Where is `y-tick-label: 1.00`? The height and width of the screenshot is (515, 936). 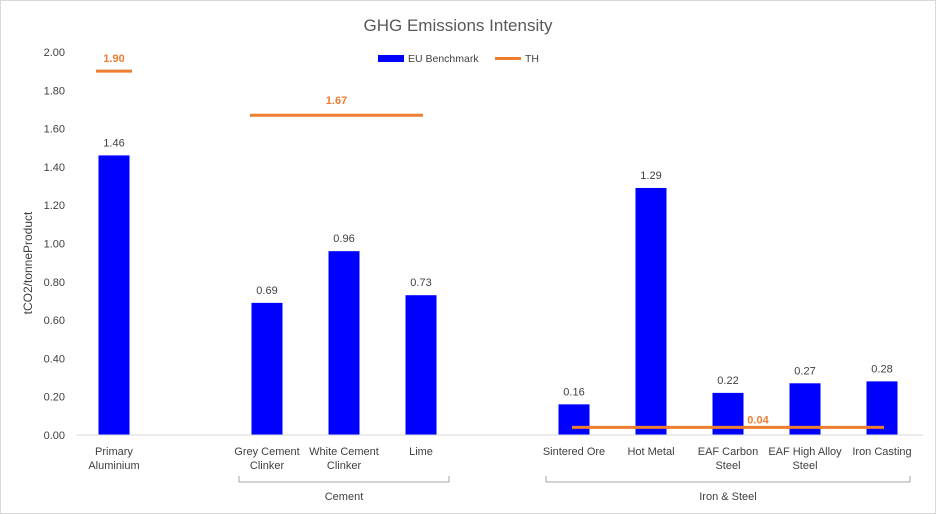 y-tick-label: 1.00 is located at coordinates (54, 245).